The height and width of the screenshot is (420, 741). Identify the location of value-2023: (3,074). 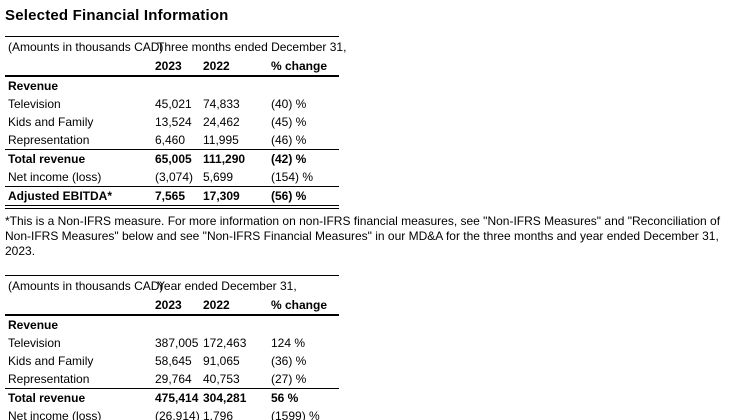
(174, 177).